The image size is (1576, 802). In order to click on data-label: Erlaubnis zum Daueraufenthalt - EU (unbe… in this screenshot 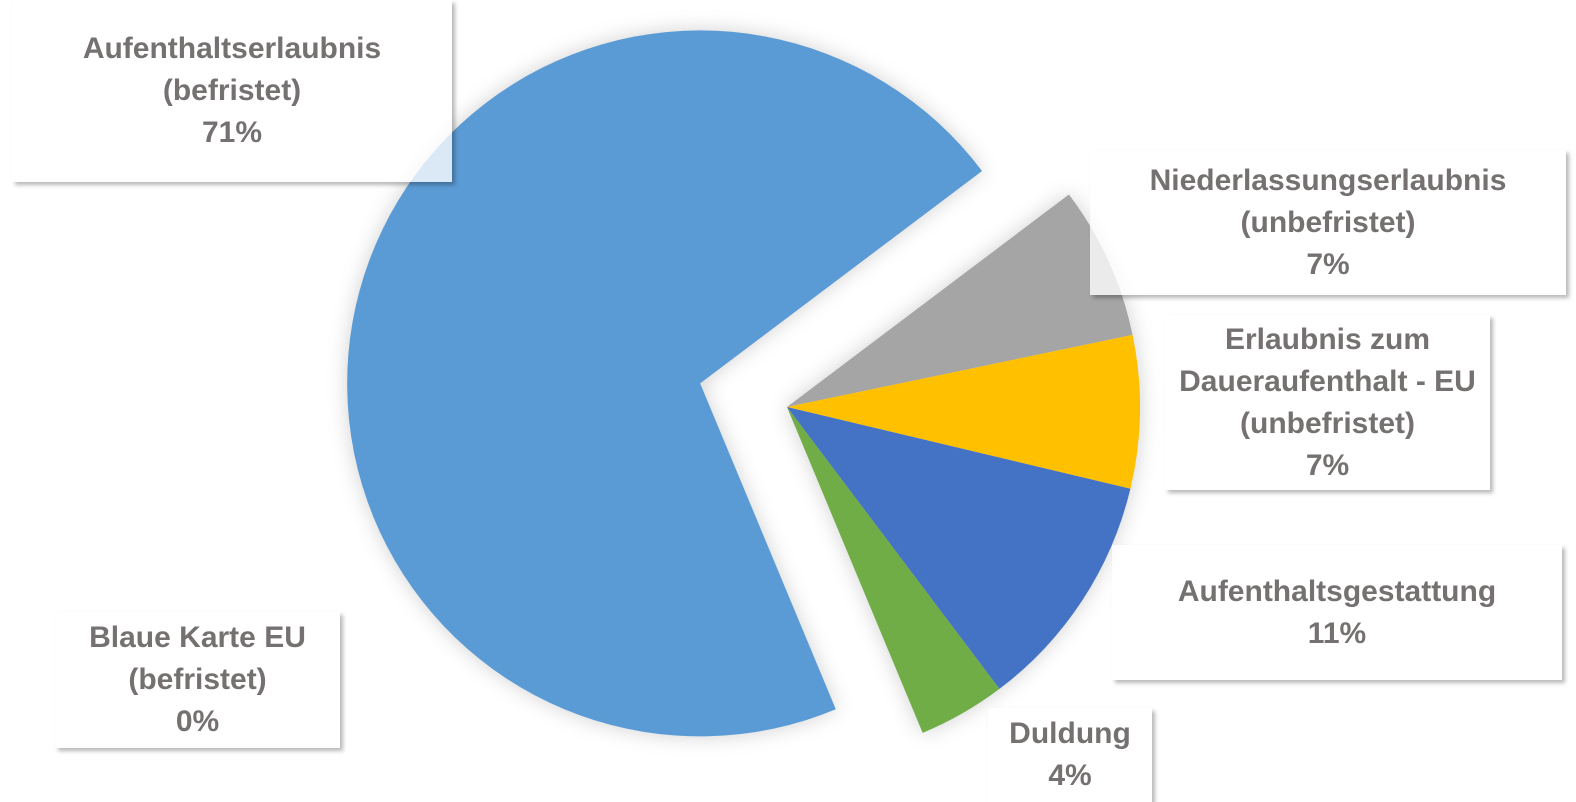, I will do `click(1327, 402)`.